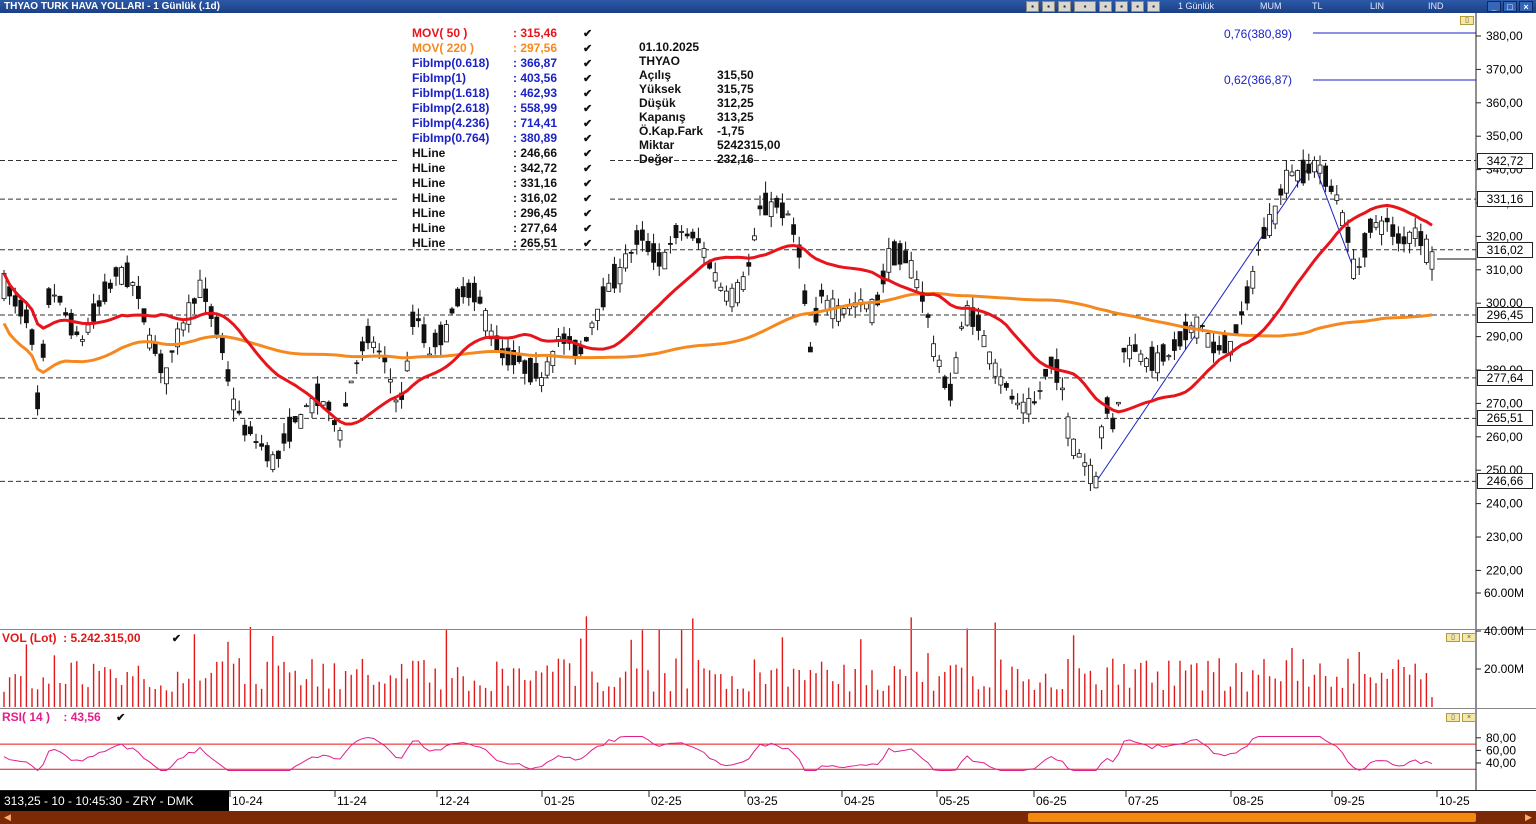  I want to click on rsi-panel-close-icon: ×, so click(1469, 717).